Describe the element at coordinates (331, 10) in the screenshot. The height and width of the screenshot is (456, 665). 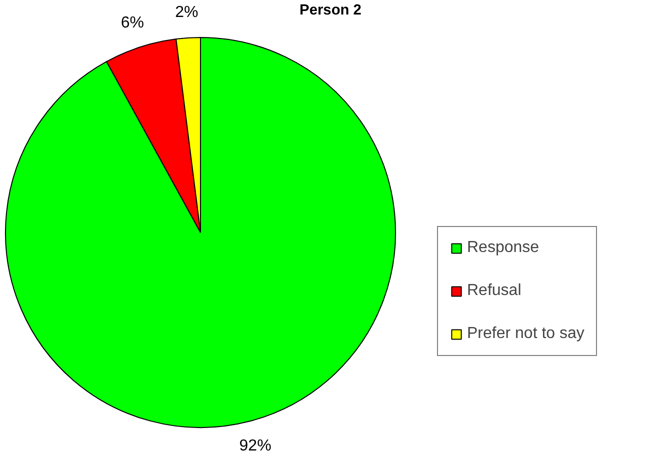
I see `chart-title: Person 2` at that location.